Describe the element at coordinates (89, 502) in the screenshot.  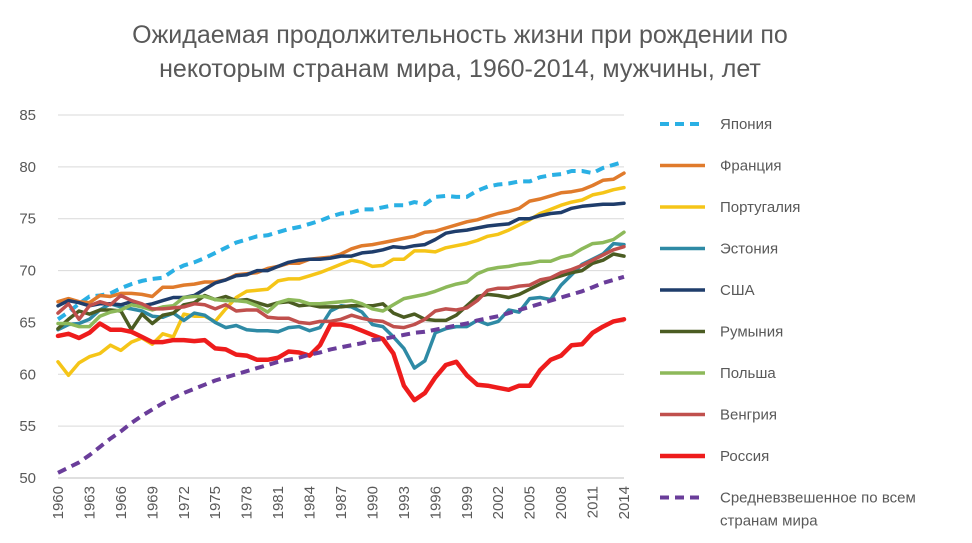
I see `x-tick-label: 1963` at that location.